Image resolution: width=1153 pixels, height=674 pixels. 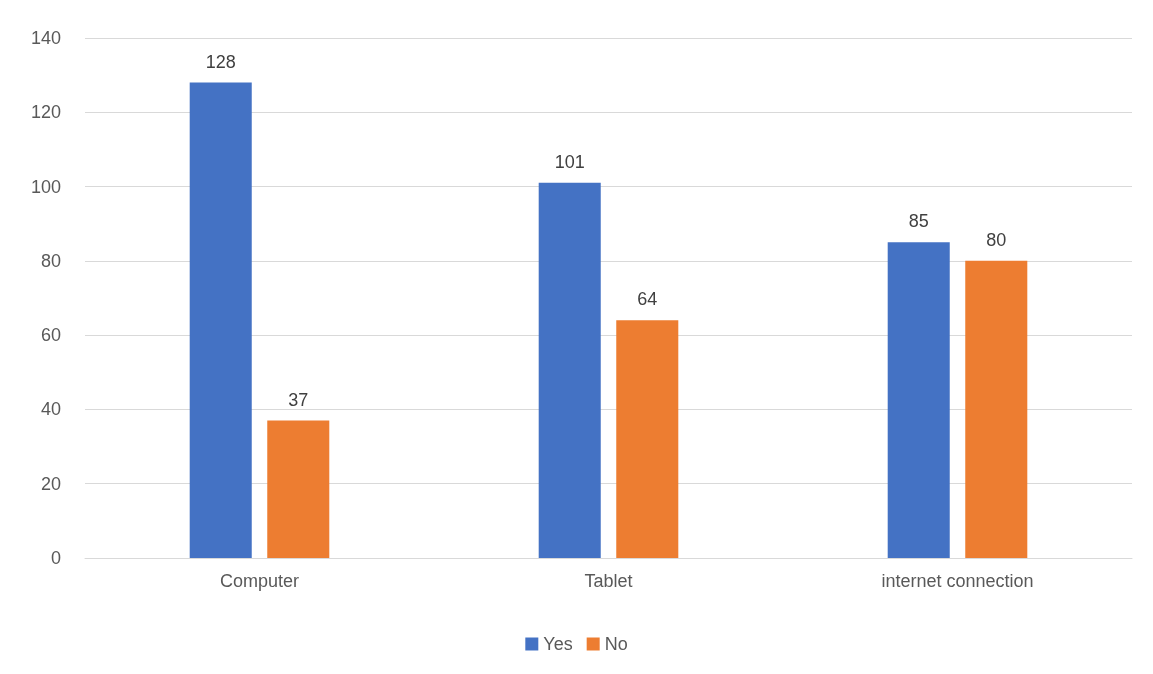 I want to click on y-tick-label: 60, so click(x=50, y=335).